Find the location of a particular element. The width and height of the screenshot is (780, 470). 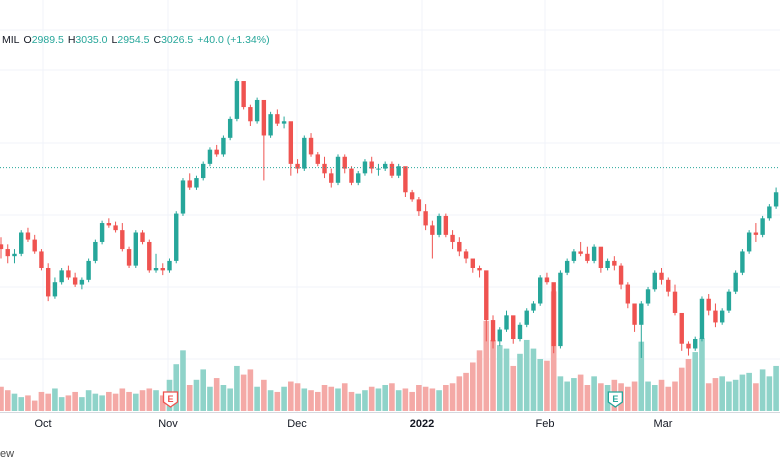

time-axis: Oct Nov Dec 2022 Feb Mar is located at coordinates (353, 424).